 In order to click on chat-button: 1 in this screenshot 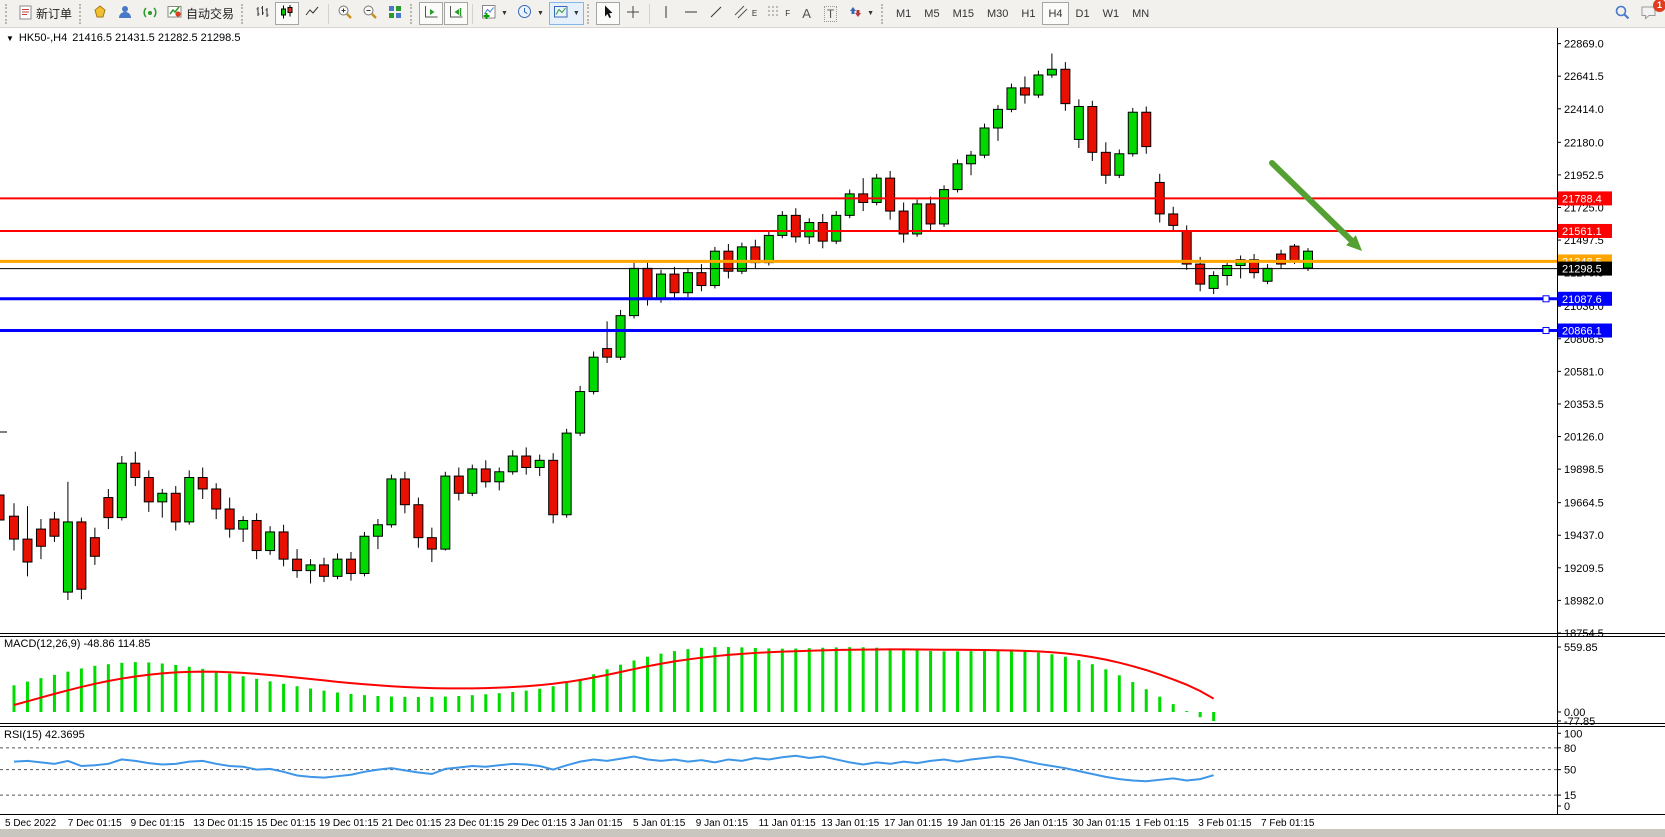, I will do `click(1650, 12)`.